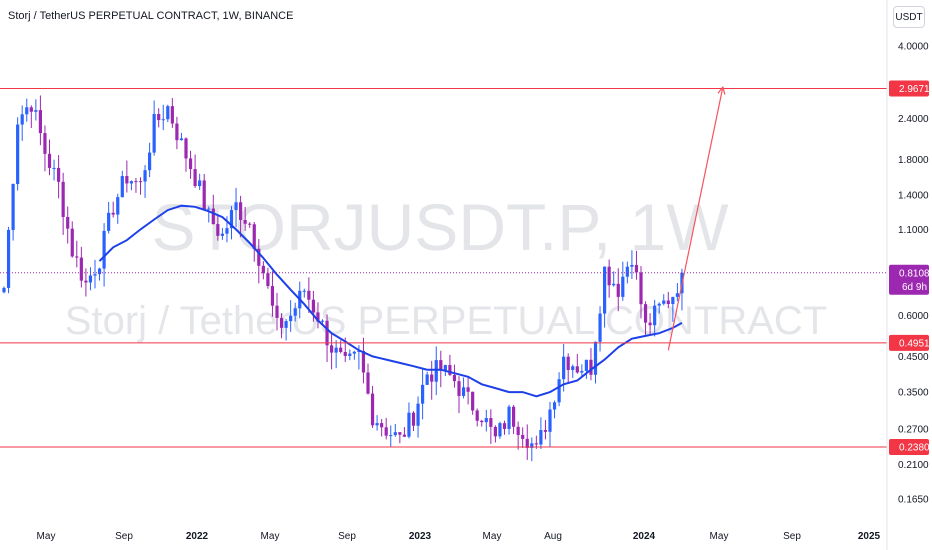  I want to click on time-tick-label: 2025, so click(869, 536).